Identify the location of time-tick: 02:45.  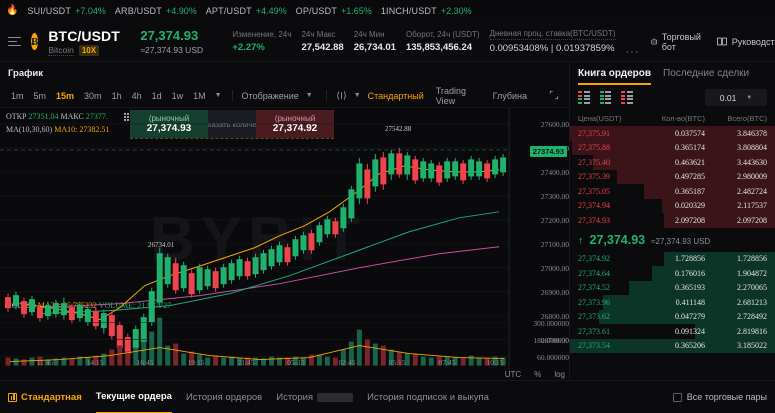
(347, 362).